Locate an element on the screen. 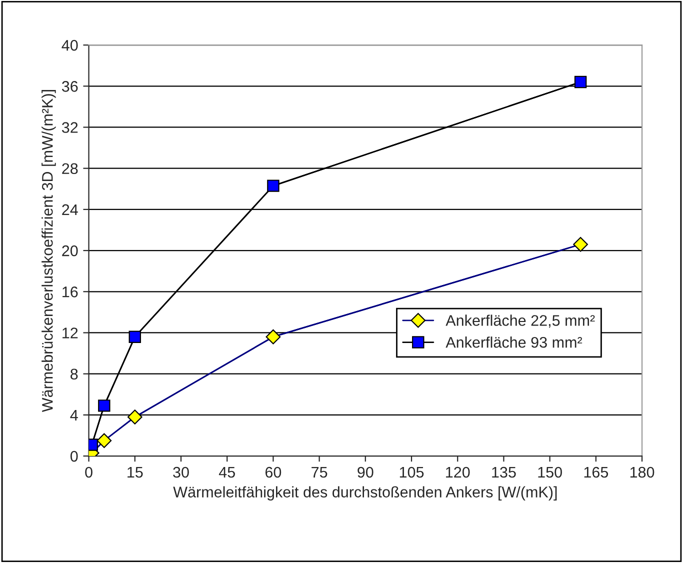 The image size is (683, 563). legend-label: Ankerfläche 22,5 mm² is located at coordinates (520, 321).